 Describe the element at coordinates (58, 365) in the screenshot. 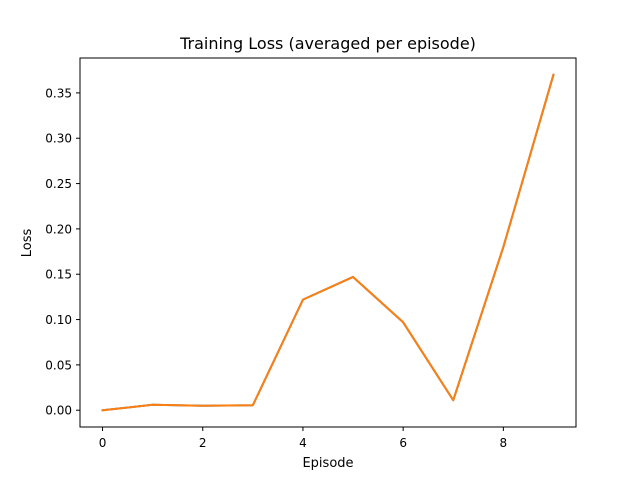

I see `y-tick-label: 0.05` at that location.